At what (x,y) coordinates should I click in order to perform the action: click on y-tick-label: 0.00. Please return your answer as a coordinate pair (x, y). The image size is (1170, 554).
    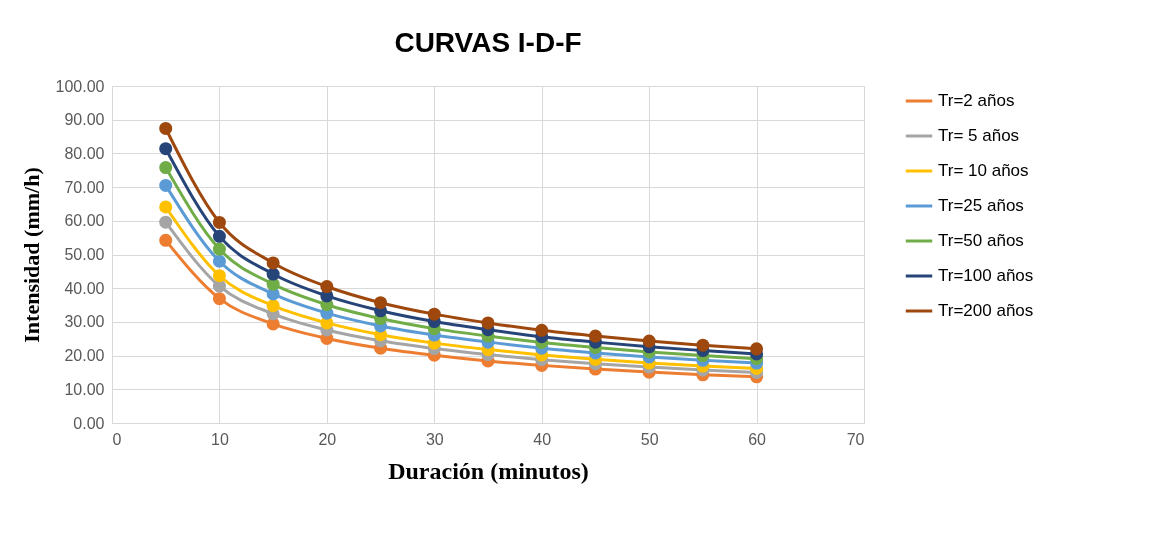
    Looking at the image, I should click on (89, 423).